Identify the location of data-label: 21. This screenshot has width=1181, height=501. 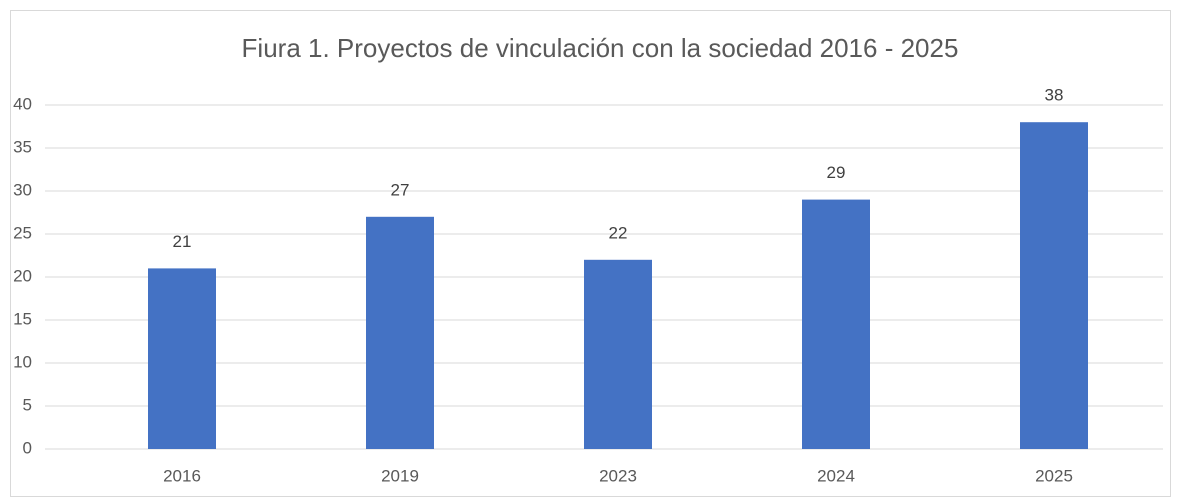
(182, 241).